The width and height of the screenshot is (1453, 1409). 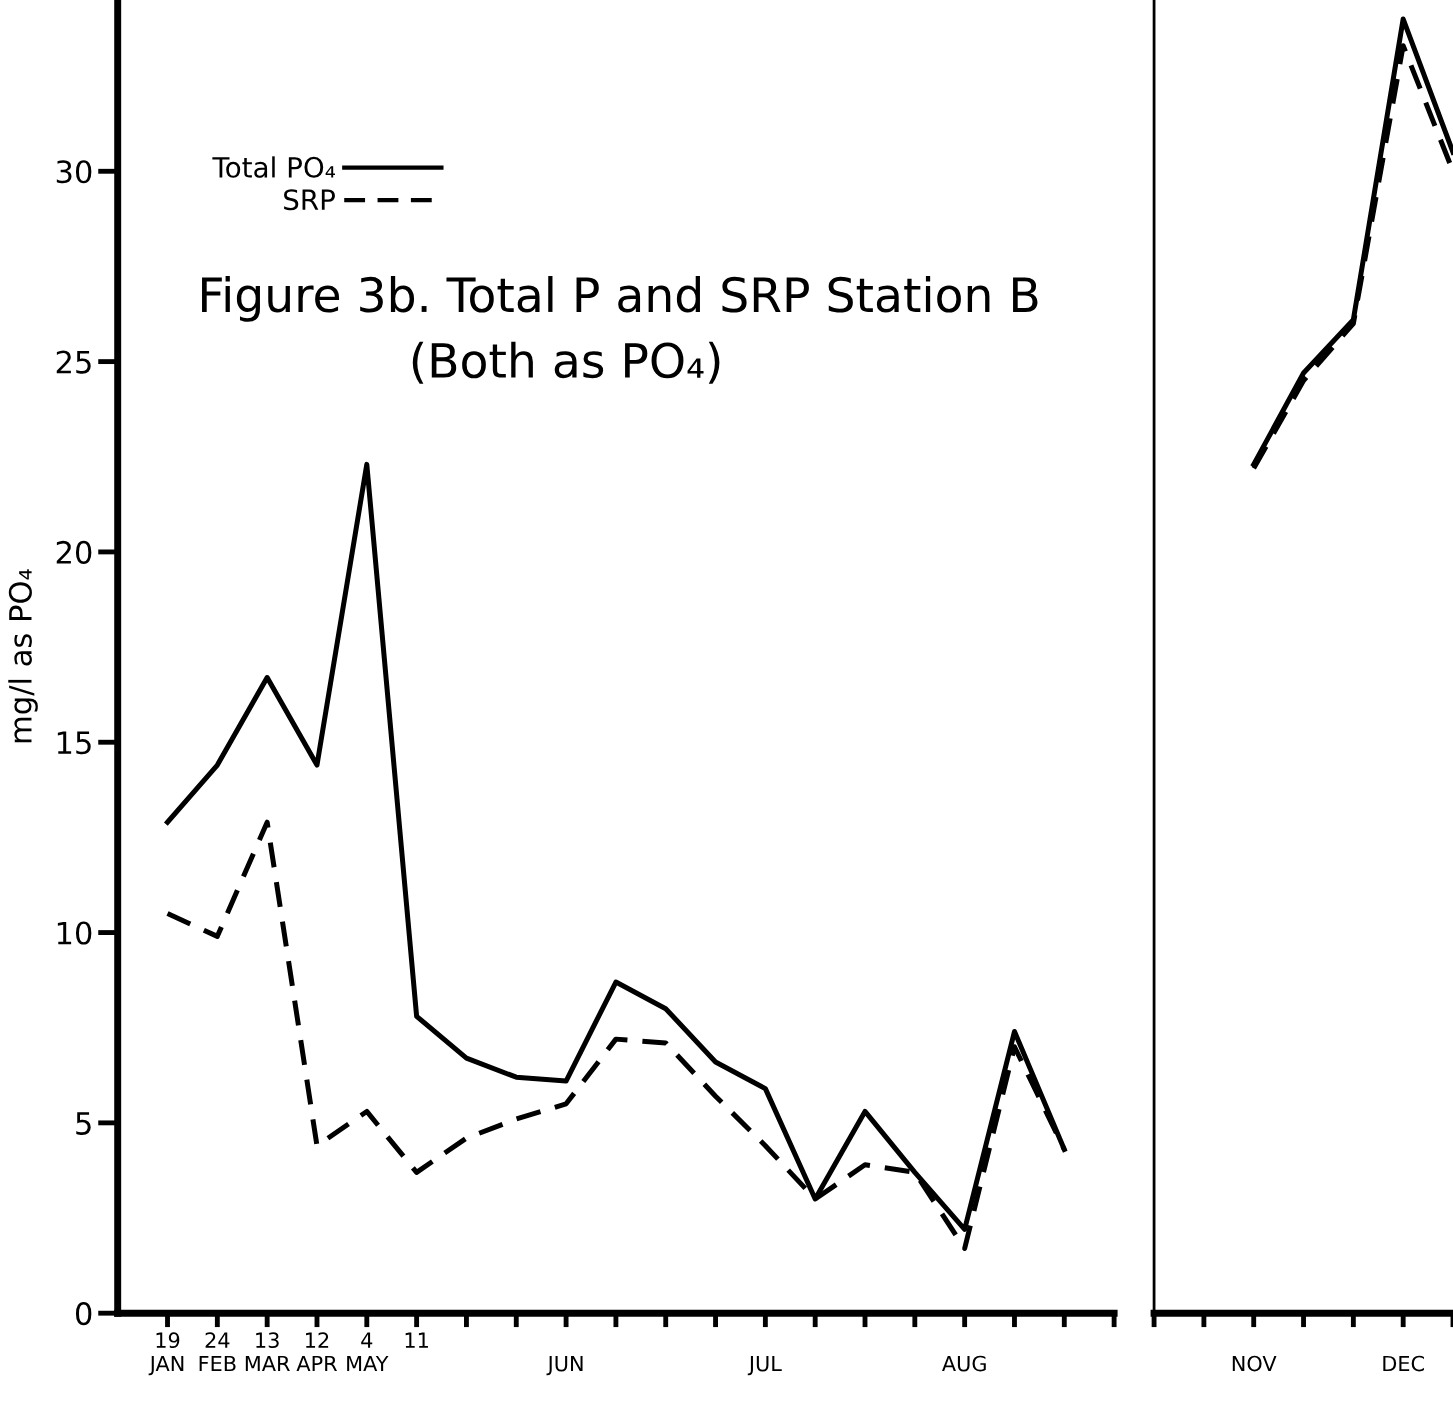 I want to click on y-tick-label: 5, so click(x=83, y=1123).